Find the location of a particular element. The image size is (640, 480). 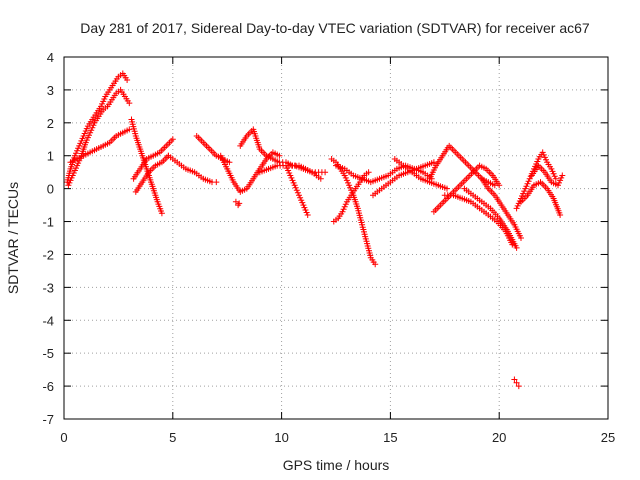

x-tick-label: 20 is located at coordinates (499, 437).